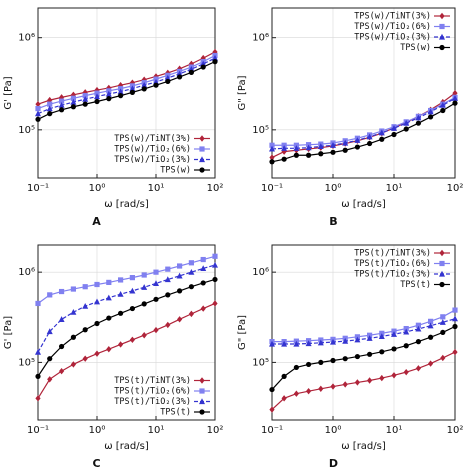 The height and width of the screenshot is (474, 474). What do you see at coordinates (333, 463) in the screenshot?
I see `panel-label: D` at bounding box center [333, 463].